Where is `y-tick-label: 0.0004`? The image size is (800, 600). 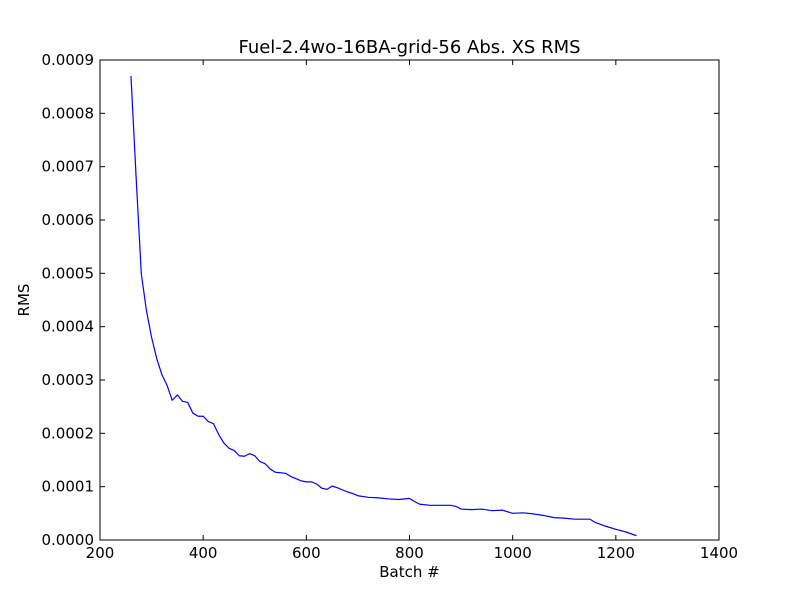 y-tick-label: 0.0004 is located at coordinates (68, 327).